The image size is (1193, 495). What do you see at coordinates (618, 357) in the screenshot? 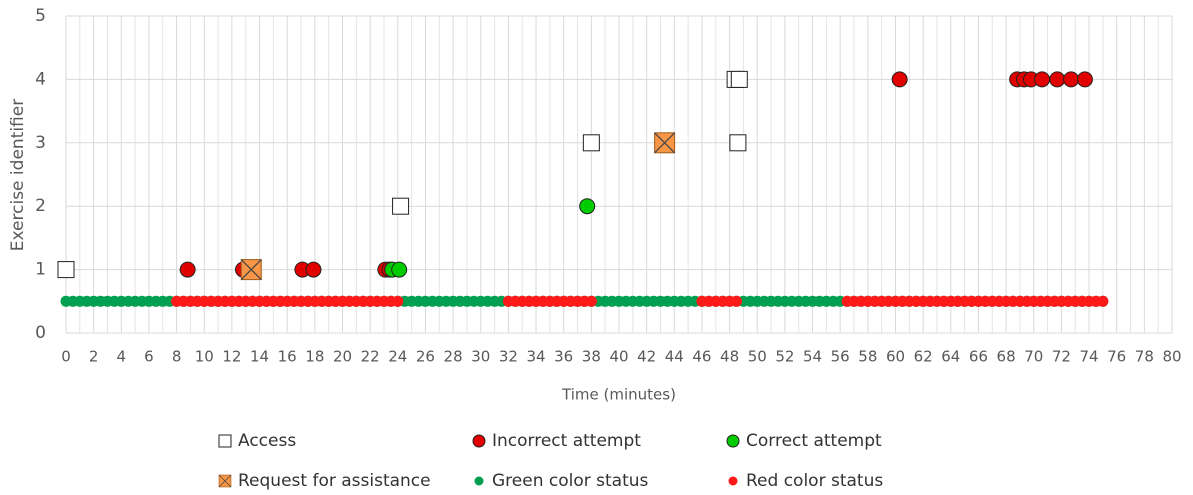
I see `x-tick-label: 40` at bounding box center [618, 357].